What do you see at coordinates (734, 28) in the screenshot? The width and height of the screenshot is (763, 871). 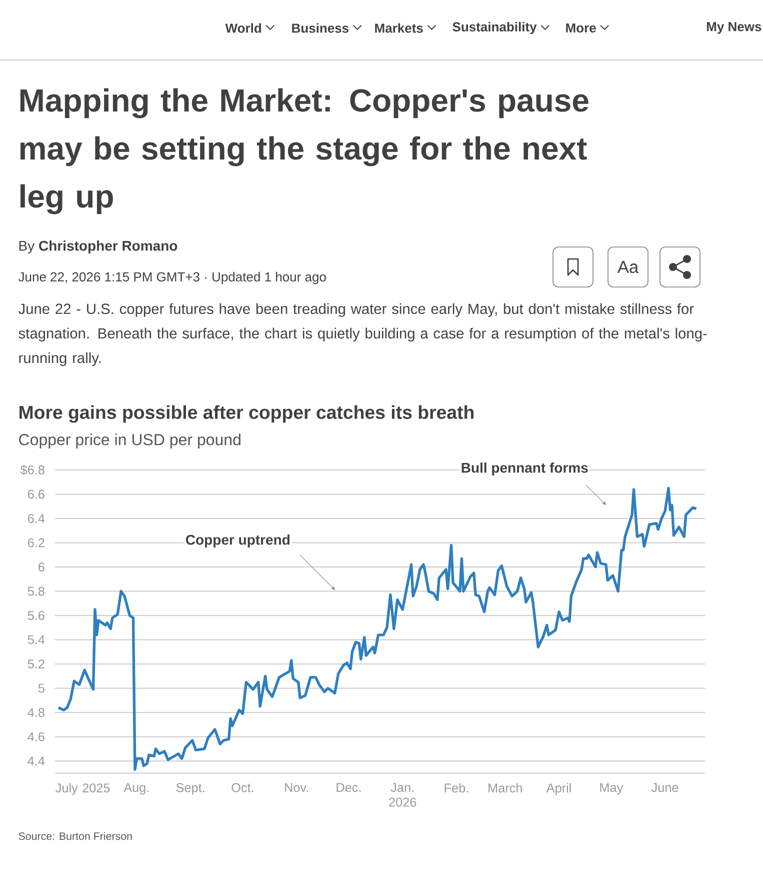 I see `text: My News` at bounding box center [734, 28].